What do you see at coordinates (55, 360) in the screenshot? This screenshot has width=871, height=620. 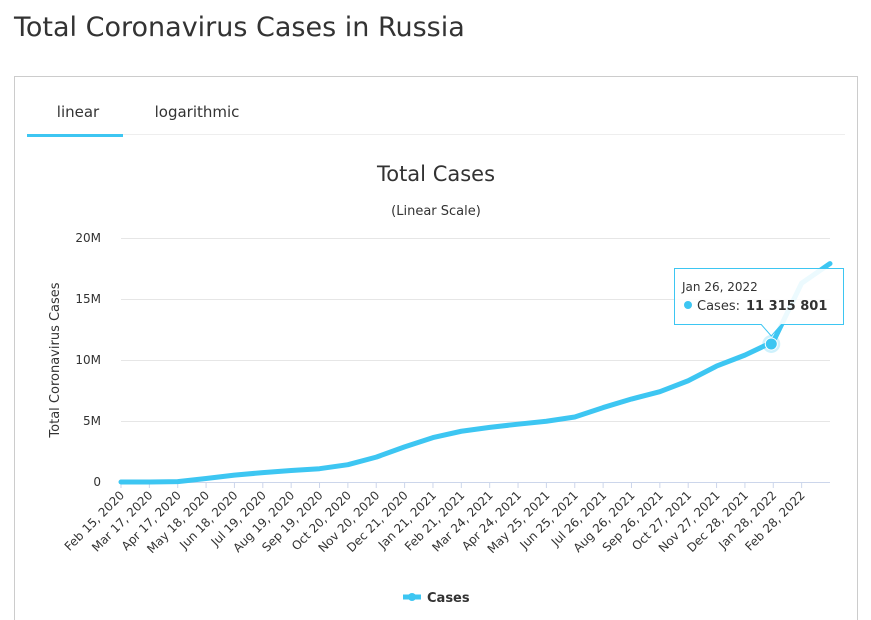 I see `y-axis-label: Total Coronavirus Cases` at bounding box center [55, 360].